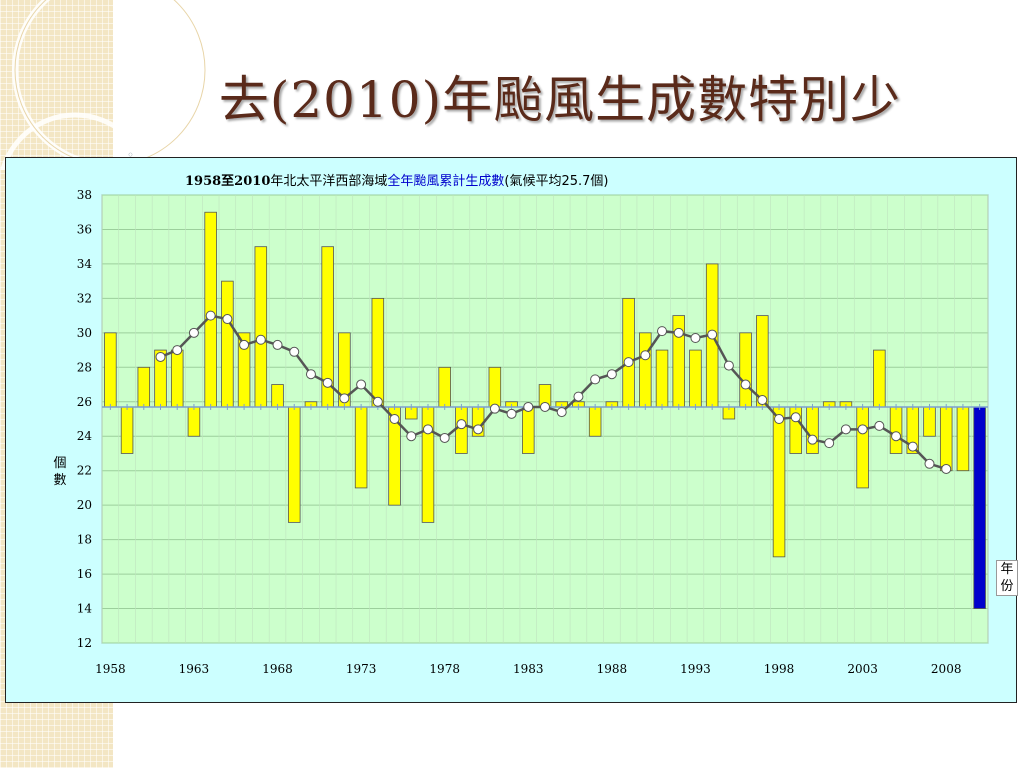 The height and width of the screenshot is (768, 1024). Describe the element at coordinates (85, 419) in the screenshot. I see `y-tick-labels: 12 14 16 18 20 22 24 26 28 30 32 34 36 38` at that location.